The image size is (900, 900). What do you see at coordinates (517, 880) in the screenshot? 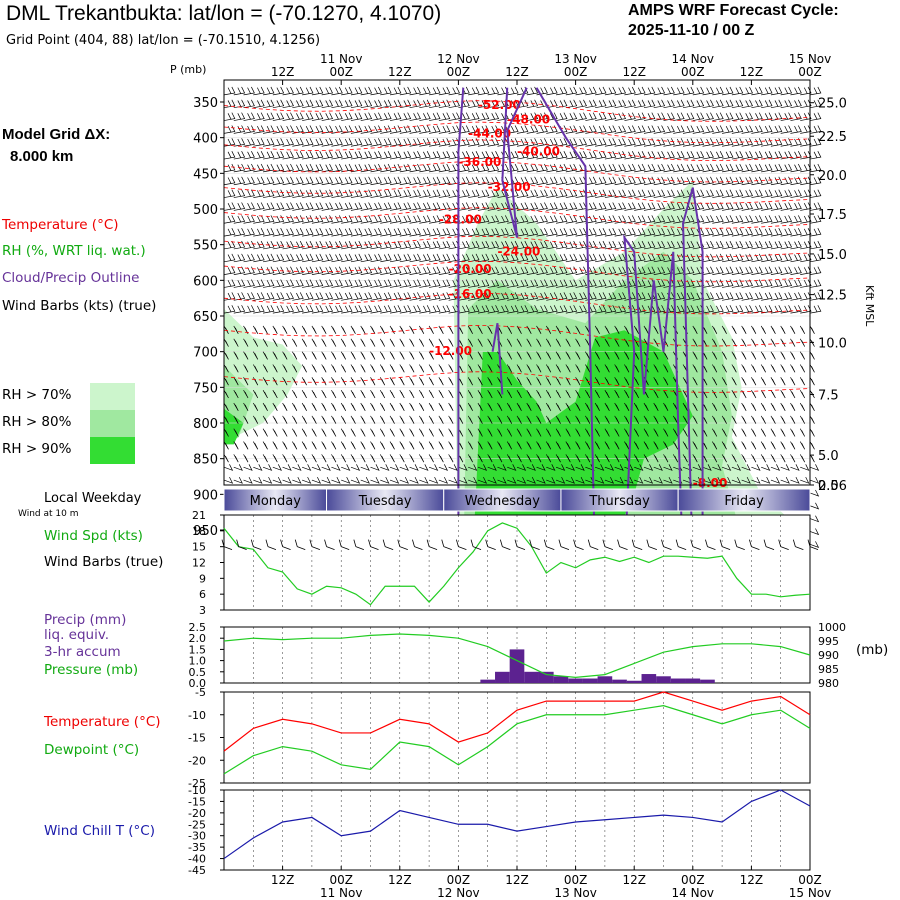
I see `bottom-time-tick-label: 12Z` at bounding box center [517, 880].